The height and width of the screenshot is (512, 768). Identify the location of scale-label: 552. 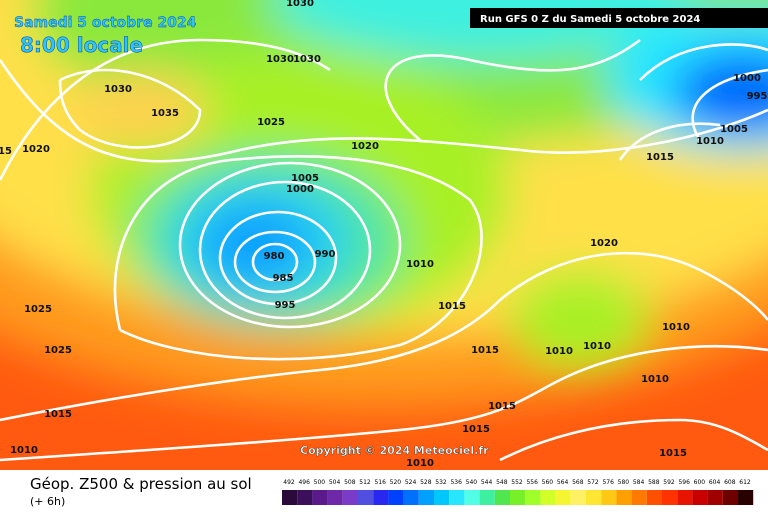
(517, 482).